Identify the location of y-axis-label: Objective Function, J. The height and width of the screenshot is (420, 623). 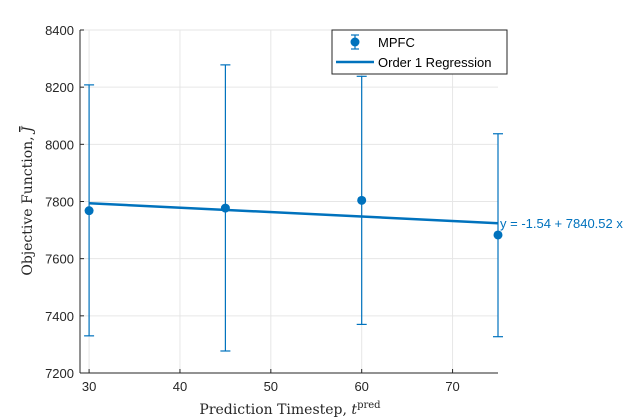
(28, 200).